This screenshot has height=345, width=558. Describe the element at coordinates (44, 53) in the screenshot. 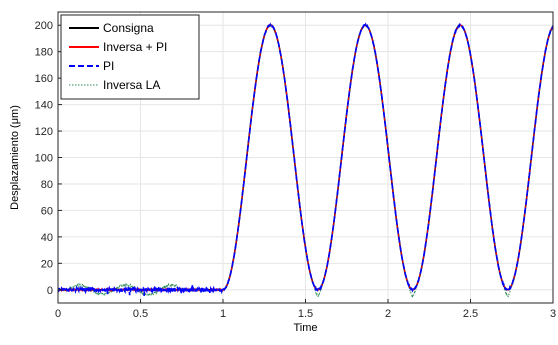

I see `y-tick-label: 180` at that location.